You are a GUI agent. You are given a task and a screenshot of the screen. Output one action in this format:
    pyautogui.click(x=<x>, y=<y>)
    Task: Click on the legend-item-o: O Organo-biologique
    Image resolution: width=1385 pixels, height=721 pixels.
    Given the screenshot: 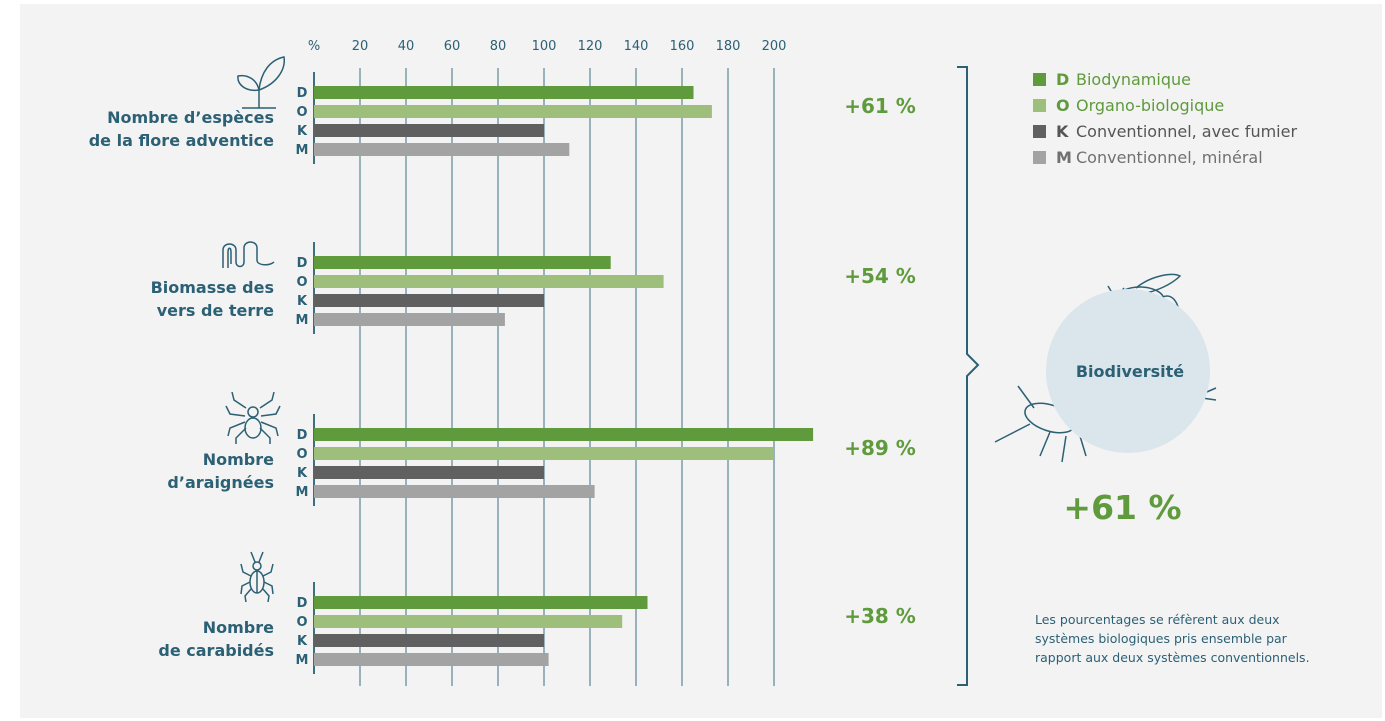 What is the action you would take?
    pyautogui.click(x=1165, y=105)
    